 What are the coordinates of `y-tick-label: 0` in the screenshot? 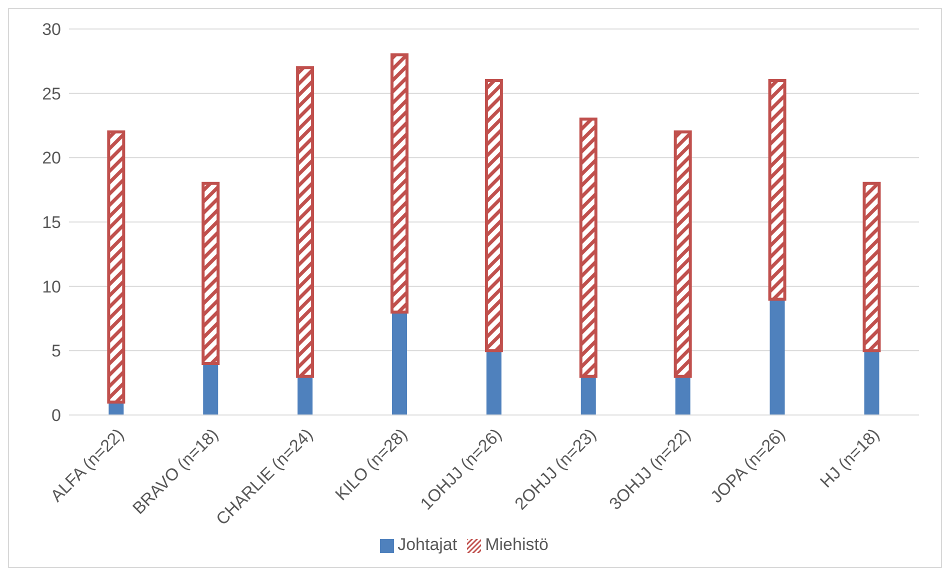 It's located at (56, 416).